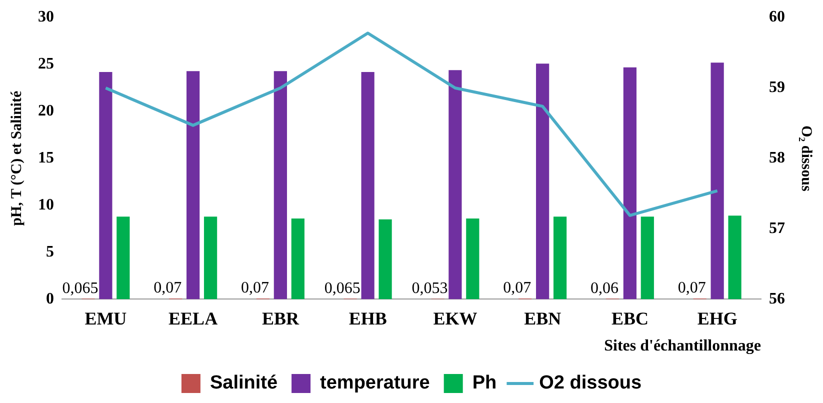 The image size is (823, 403). What do you see at coordinates (777, 158) in the screenshot?
I see `y2-tick-label: 58` at bounding box center [777, 158].